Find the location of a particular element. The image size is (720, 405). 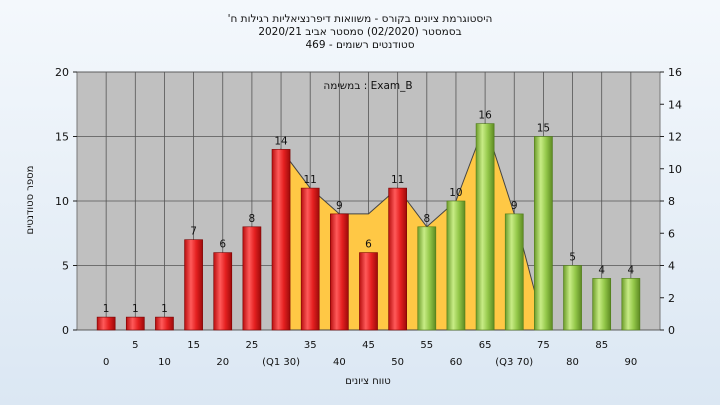

y-tick-label: 10 is located at coordinates (62, 201).